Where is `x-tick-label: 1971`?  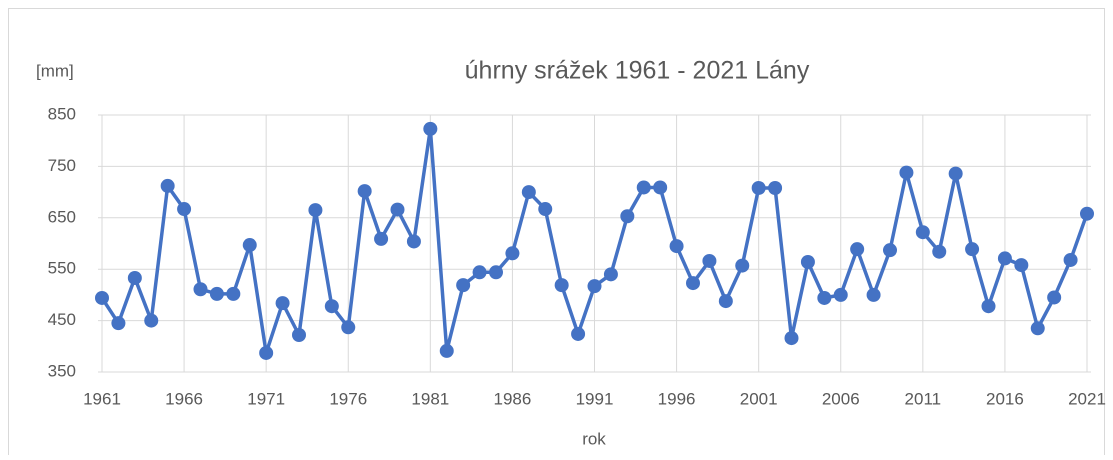
x-tick-label: 1971 is located at coordinates (266, 398).